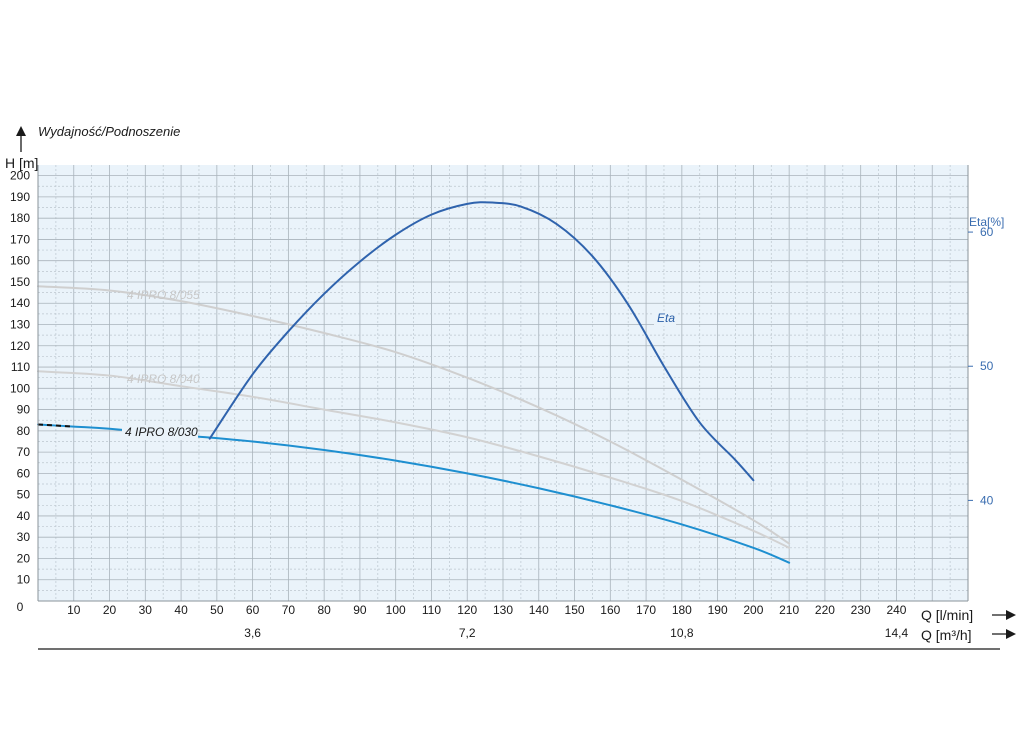 The height and width of the screenshot is (731, 1024). I want to click on y-tick-label: 130, so click(20, 325).